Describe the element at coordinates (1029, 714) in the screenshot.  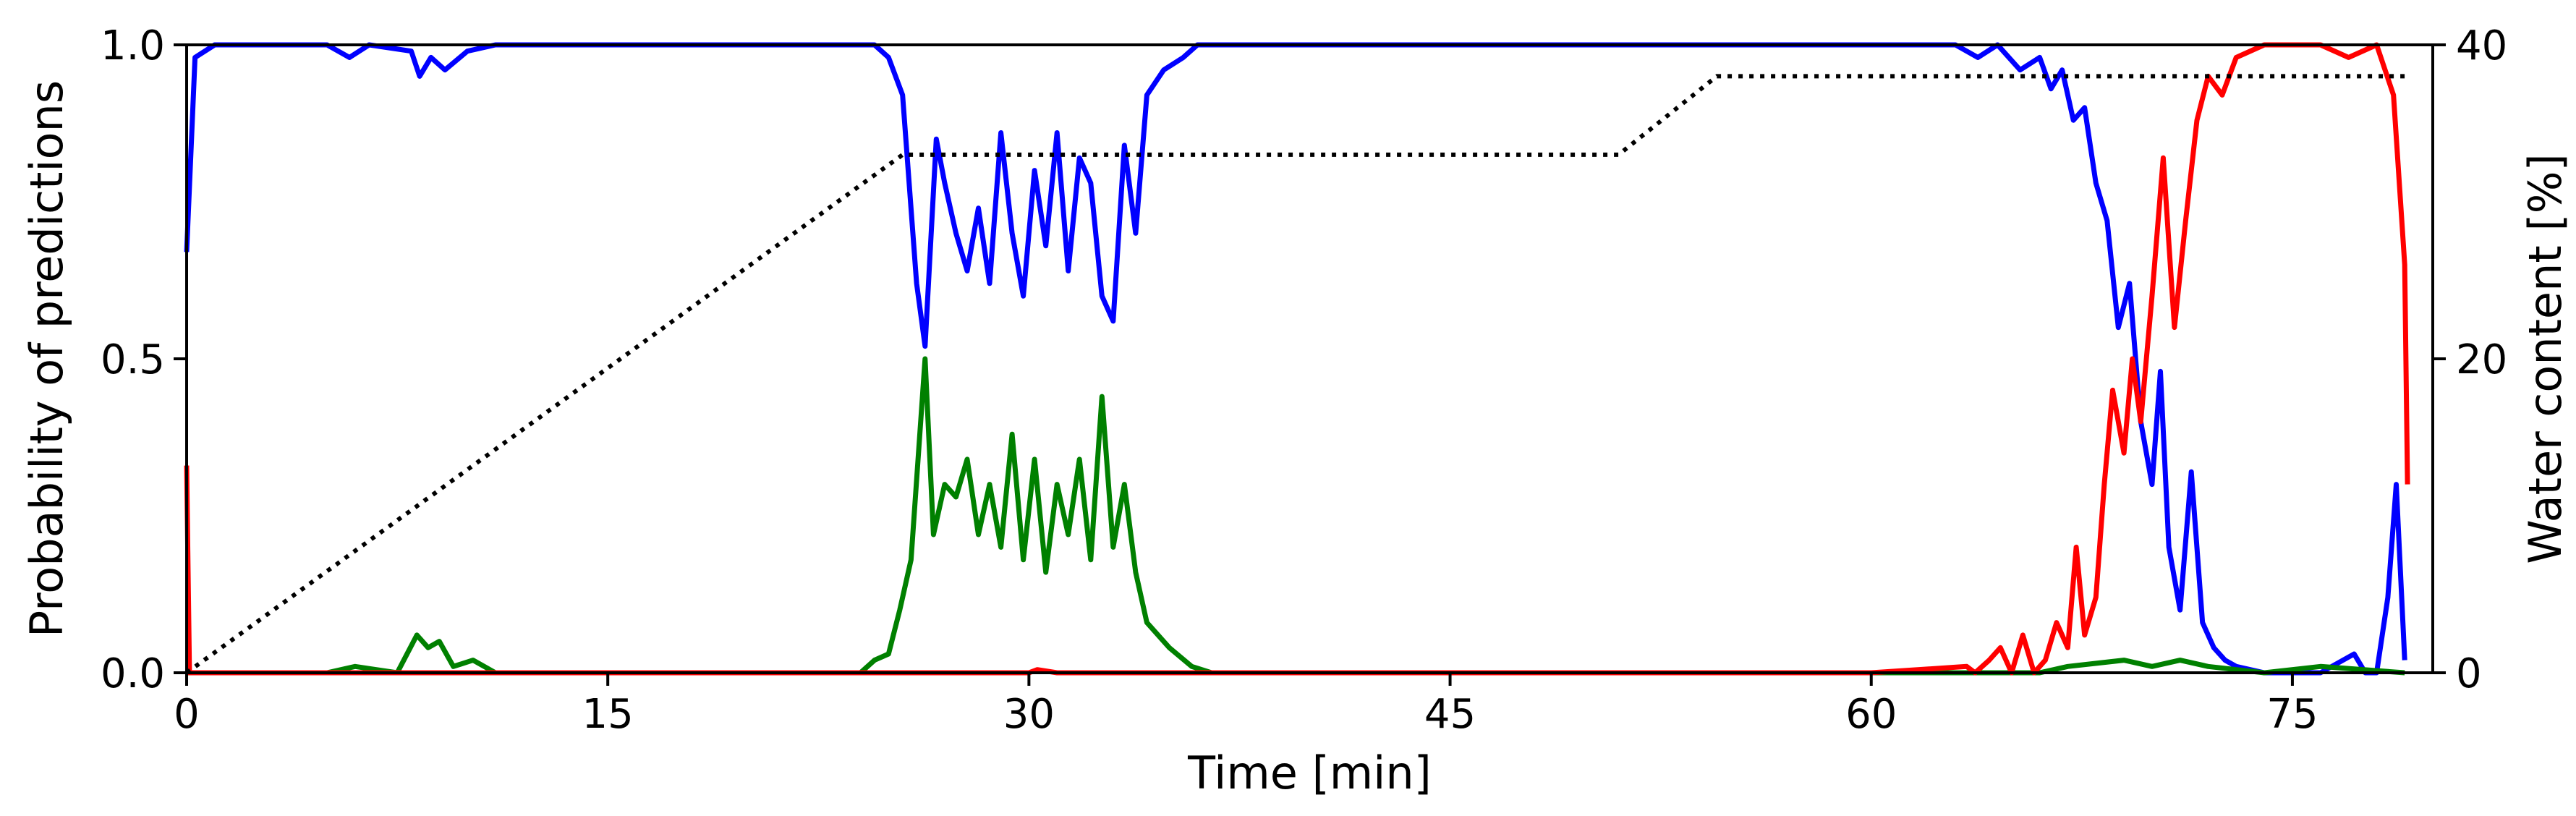
I see `x-tick-label: 30` at that location.